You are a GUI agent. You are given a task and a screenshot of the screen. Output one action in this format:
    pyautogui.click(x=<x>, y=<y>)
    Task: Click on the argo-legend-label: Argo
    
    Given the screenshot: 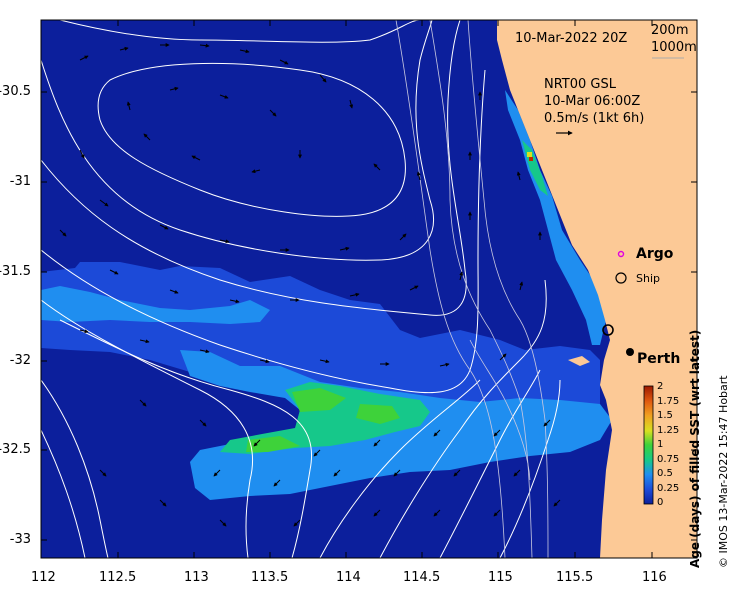 What is the action you would take?
    pyautogui.click(x=655, y=254)
    